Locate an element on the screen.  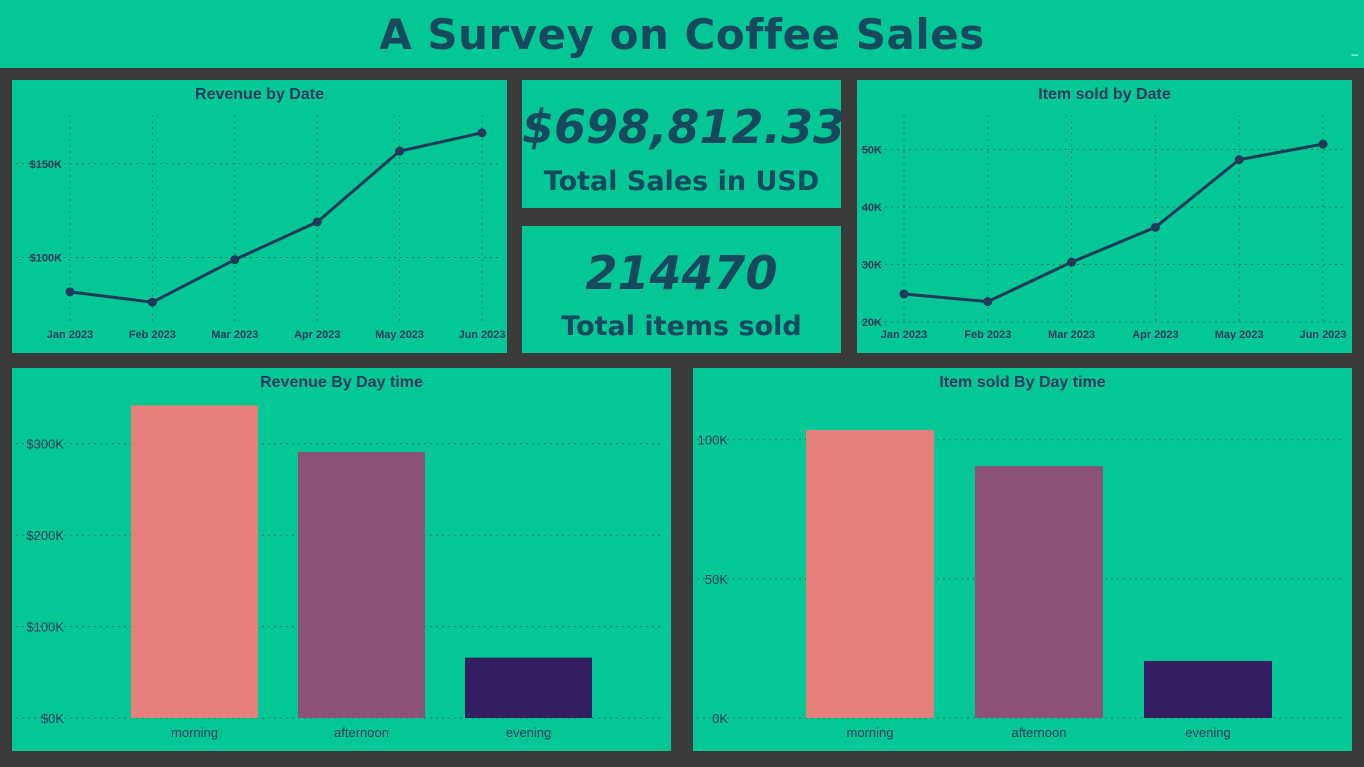
y-tick-label: $300K is located at coordinates (45, 444).